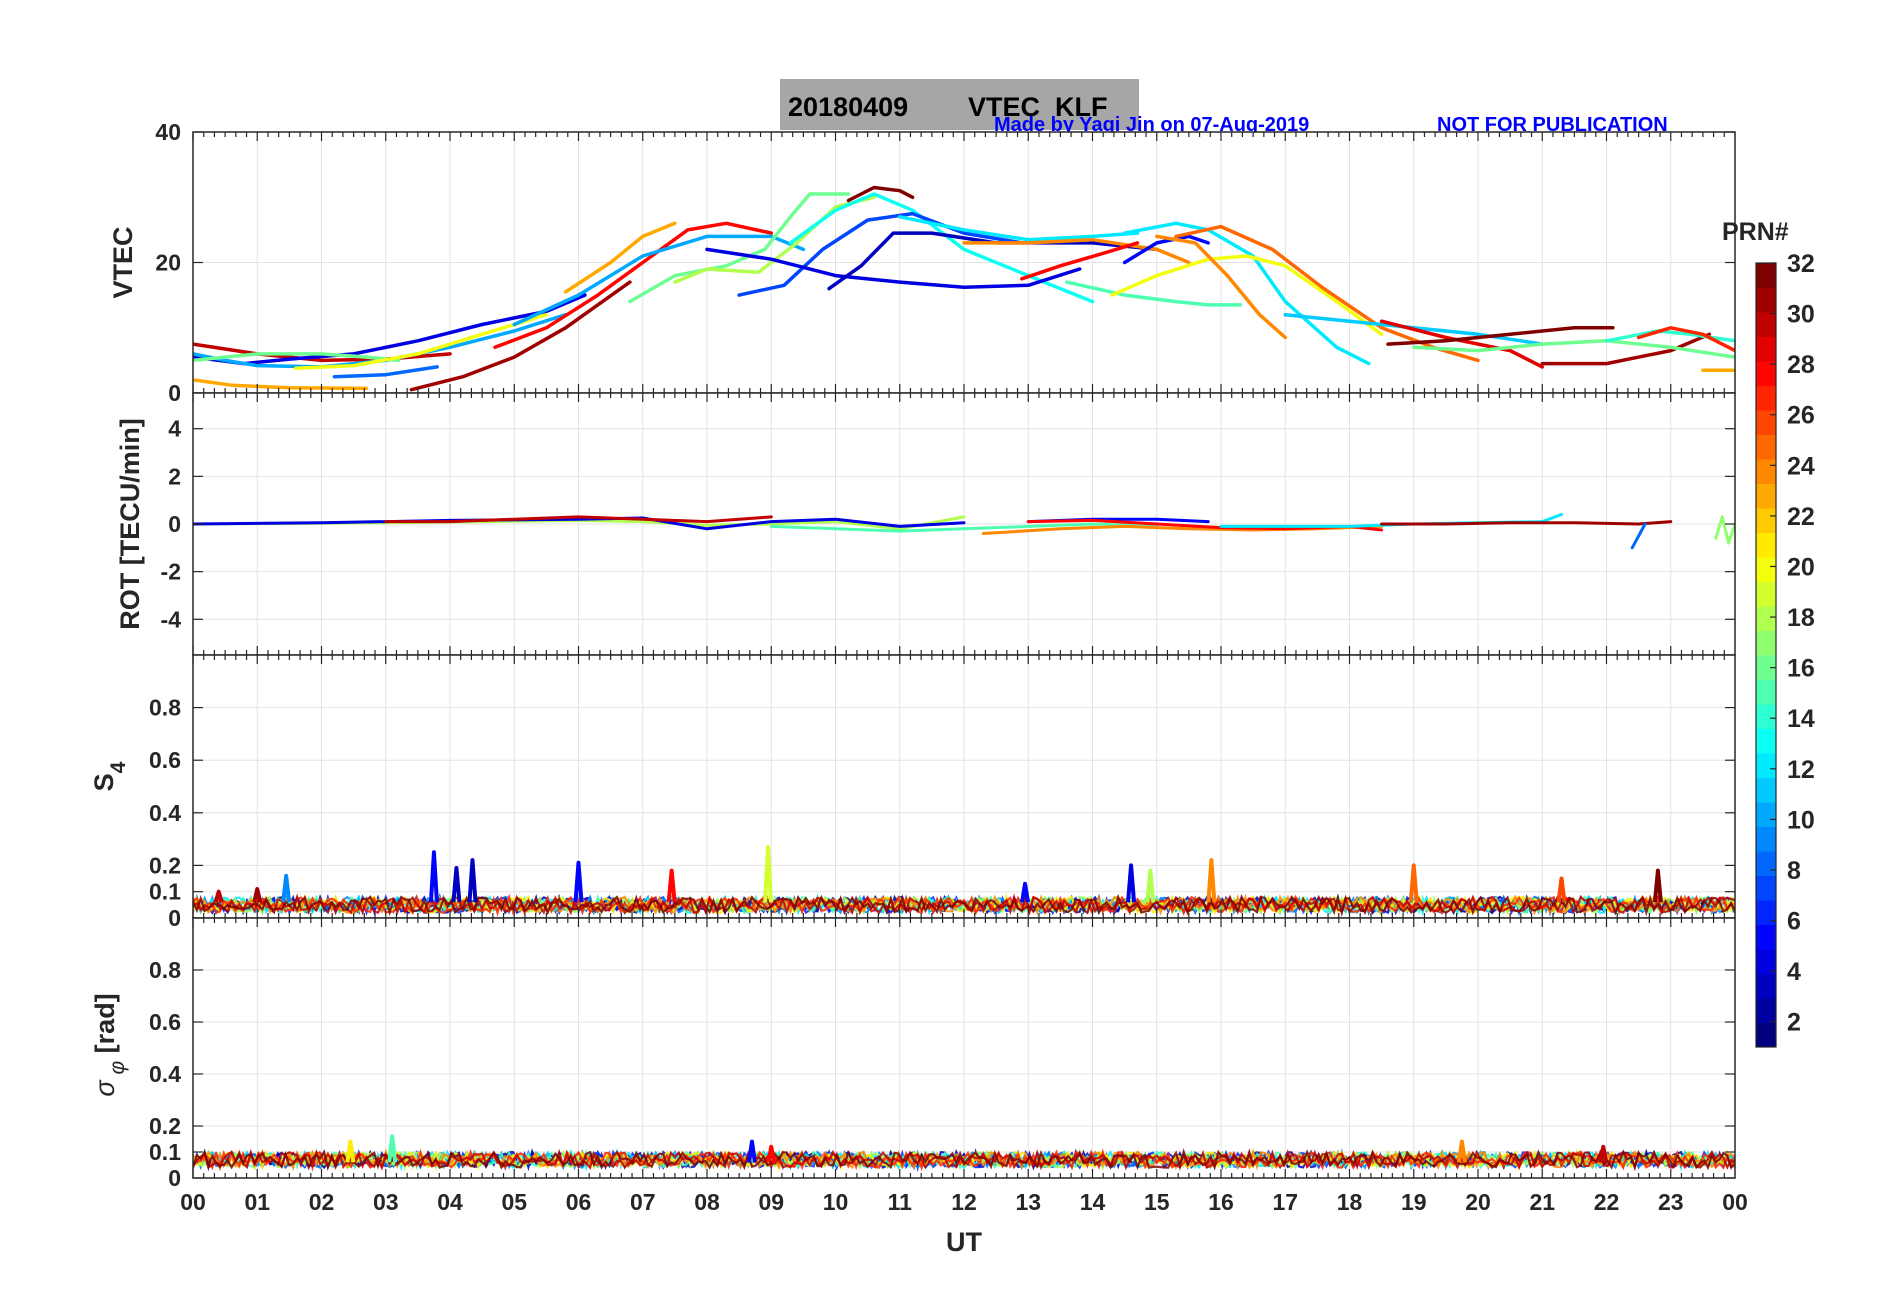  Describe the element at coordinates (1151, 125) in the screenshot. I see `credit-text: Made by Yaqi Jin on 07-Aug-2019` at that location.